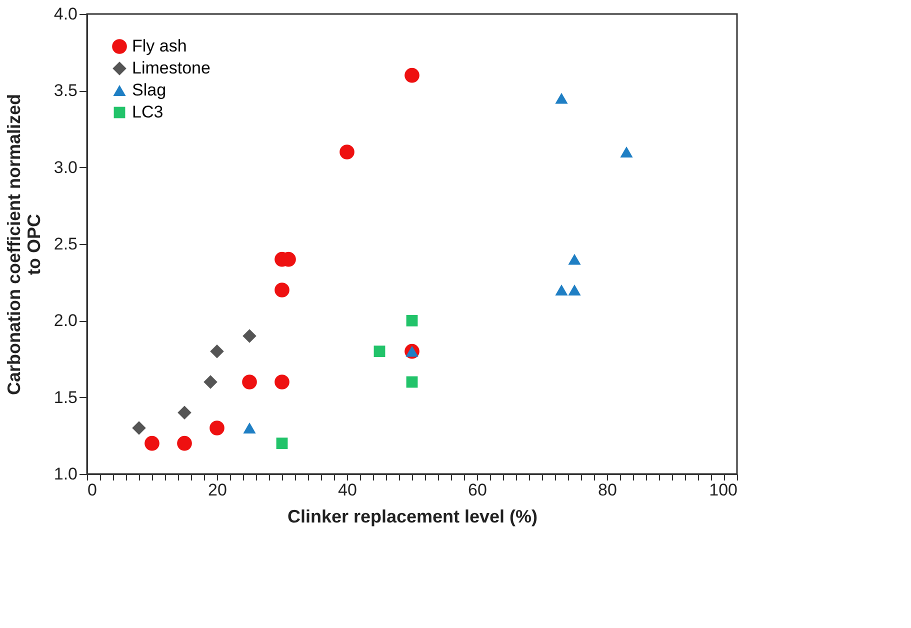 This screenshot has height=628, width=911. Describe the element at coordinates (148, 112) in the screenshot. I see `legend-label: LC3` at that location.